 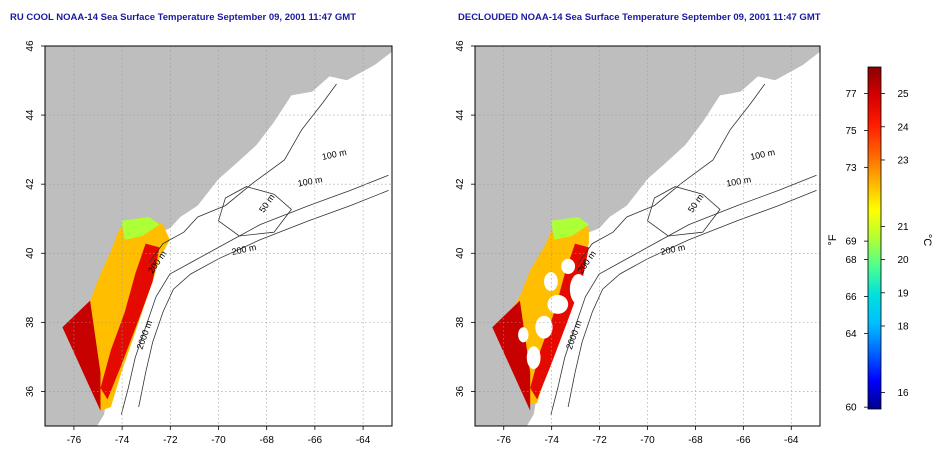 What do you see at coordinates (851, 260) in the screenshot?
I see `colorbar-label-f: 68` at bounding box center [851, 260].